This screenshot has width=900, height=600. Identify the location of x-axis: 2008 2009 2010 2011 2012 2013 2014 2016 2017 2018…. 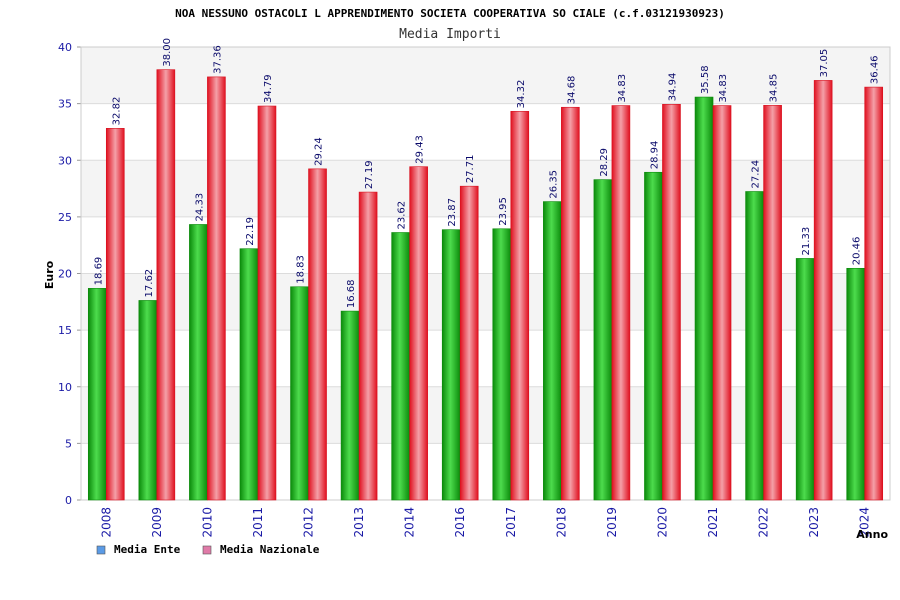
(485, 522).